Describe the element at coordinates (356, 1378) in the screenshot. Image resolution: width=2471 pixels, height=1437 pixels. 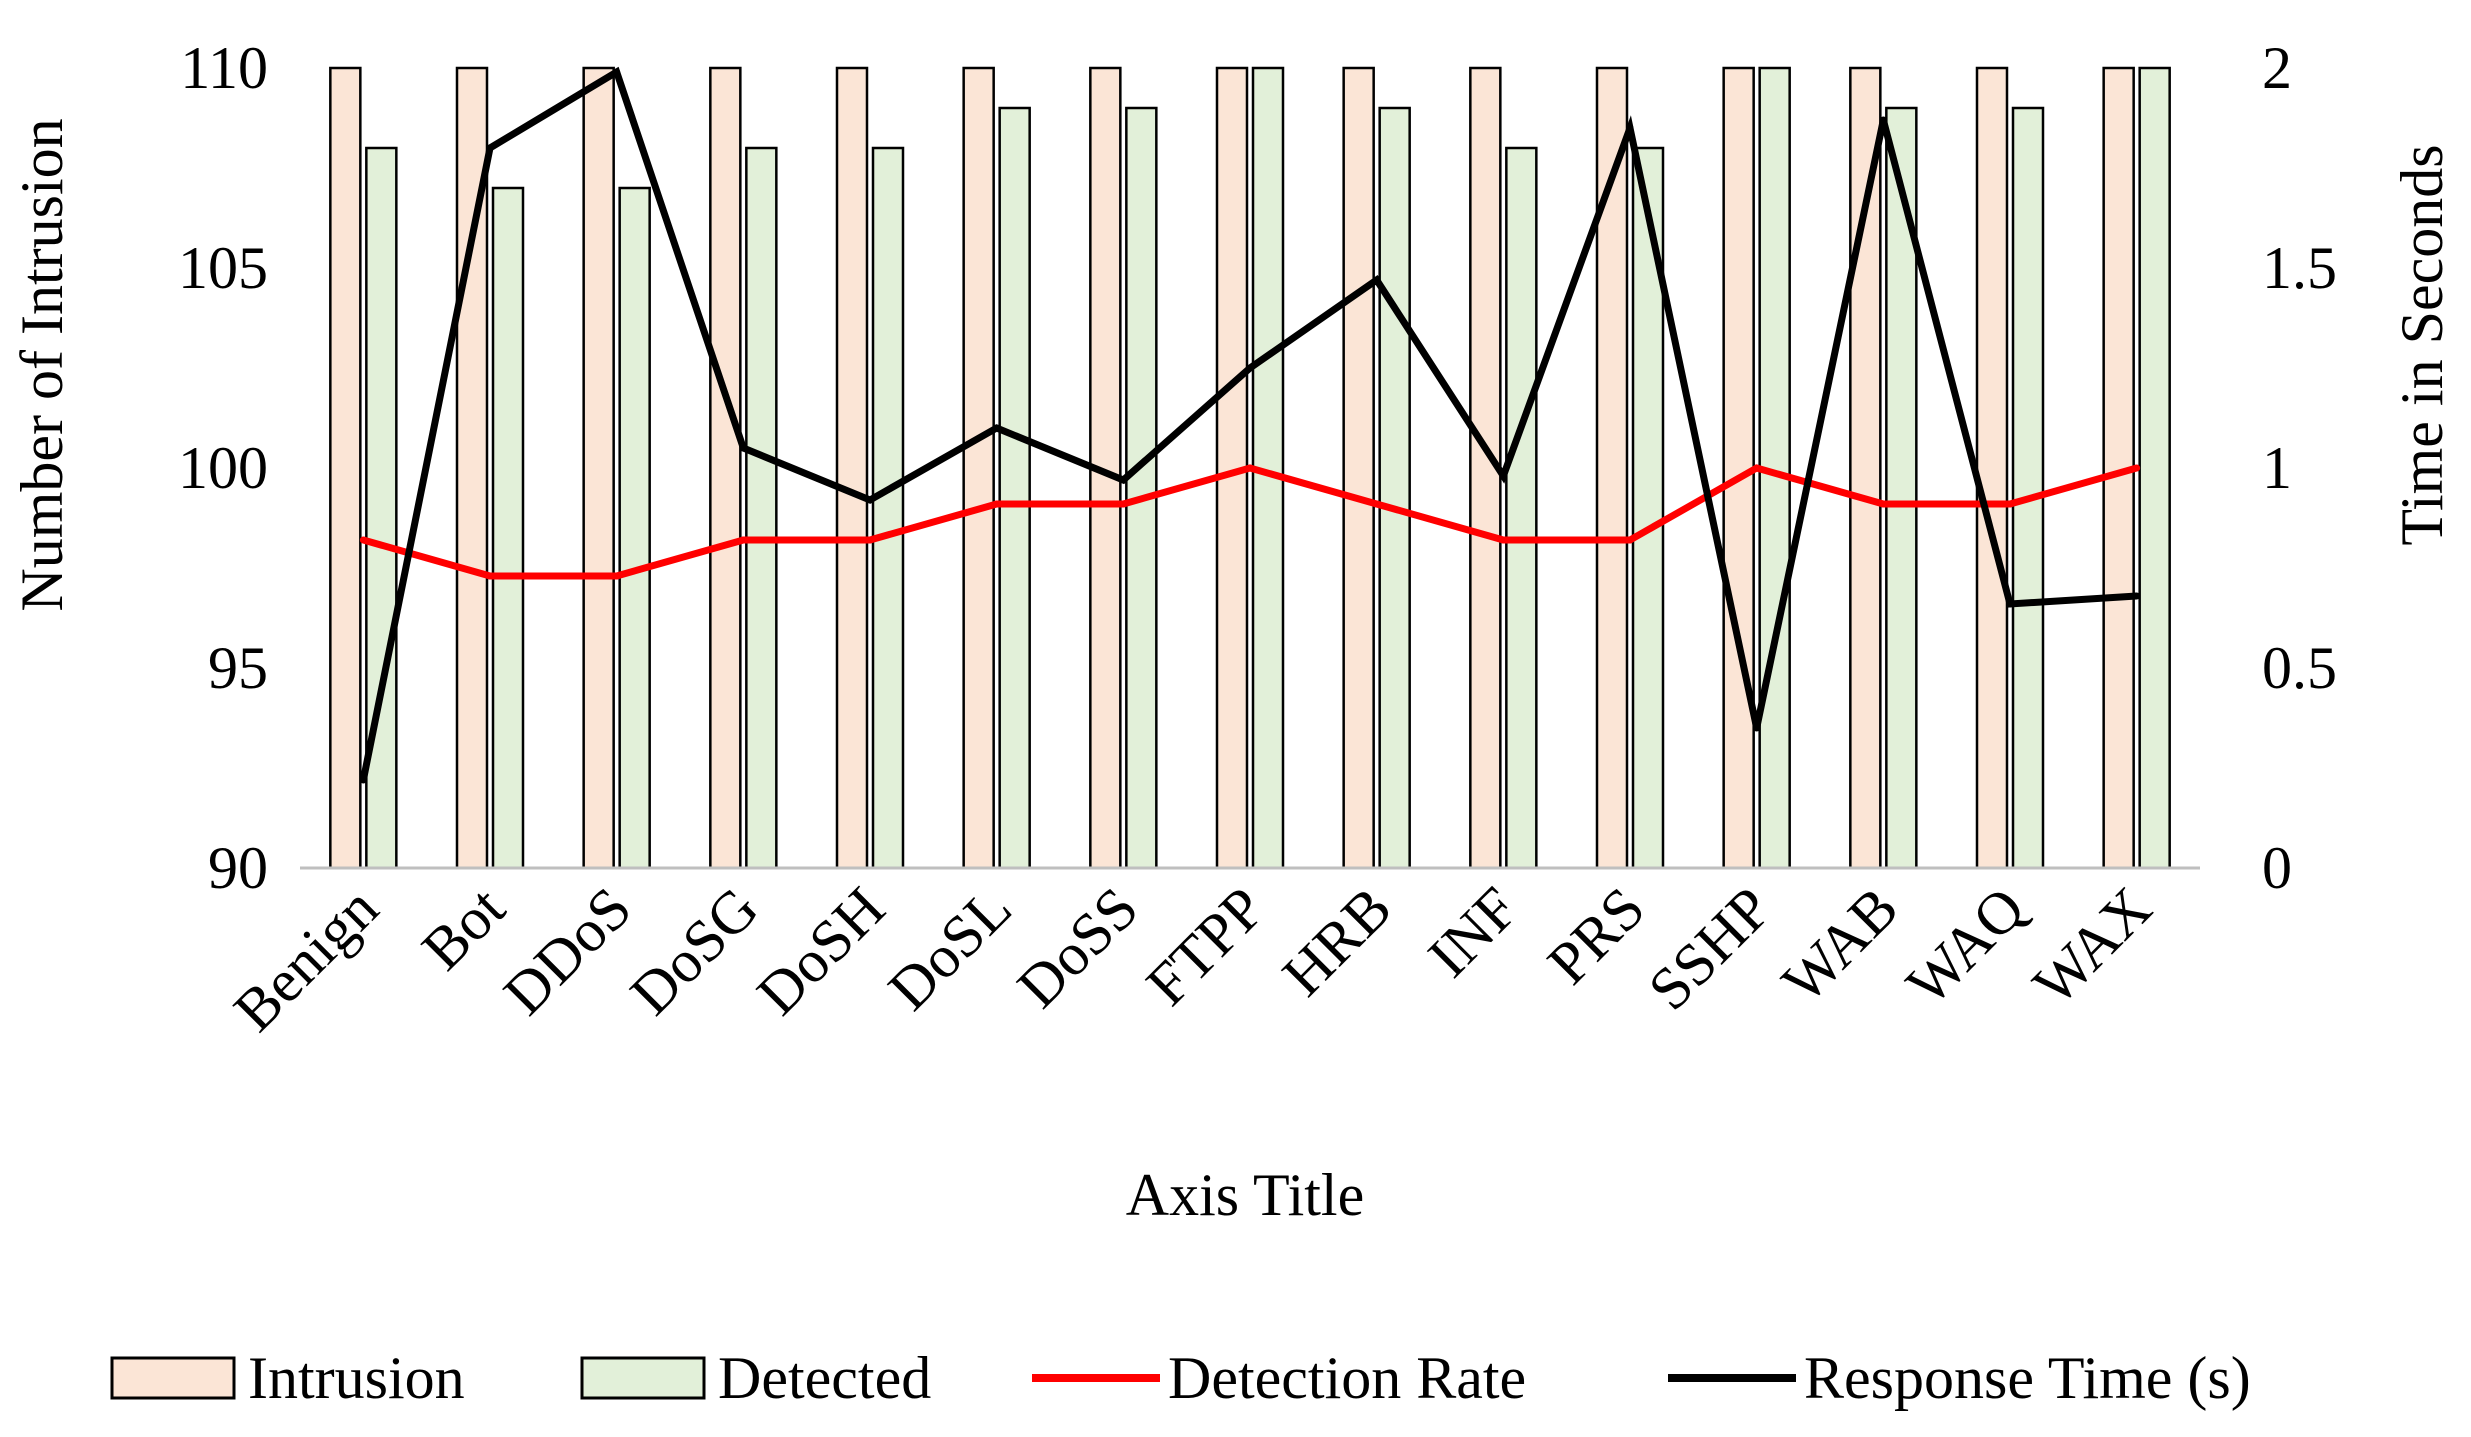
I see `legend-label-intrusion: Intrusion` at that location.